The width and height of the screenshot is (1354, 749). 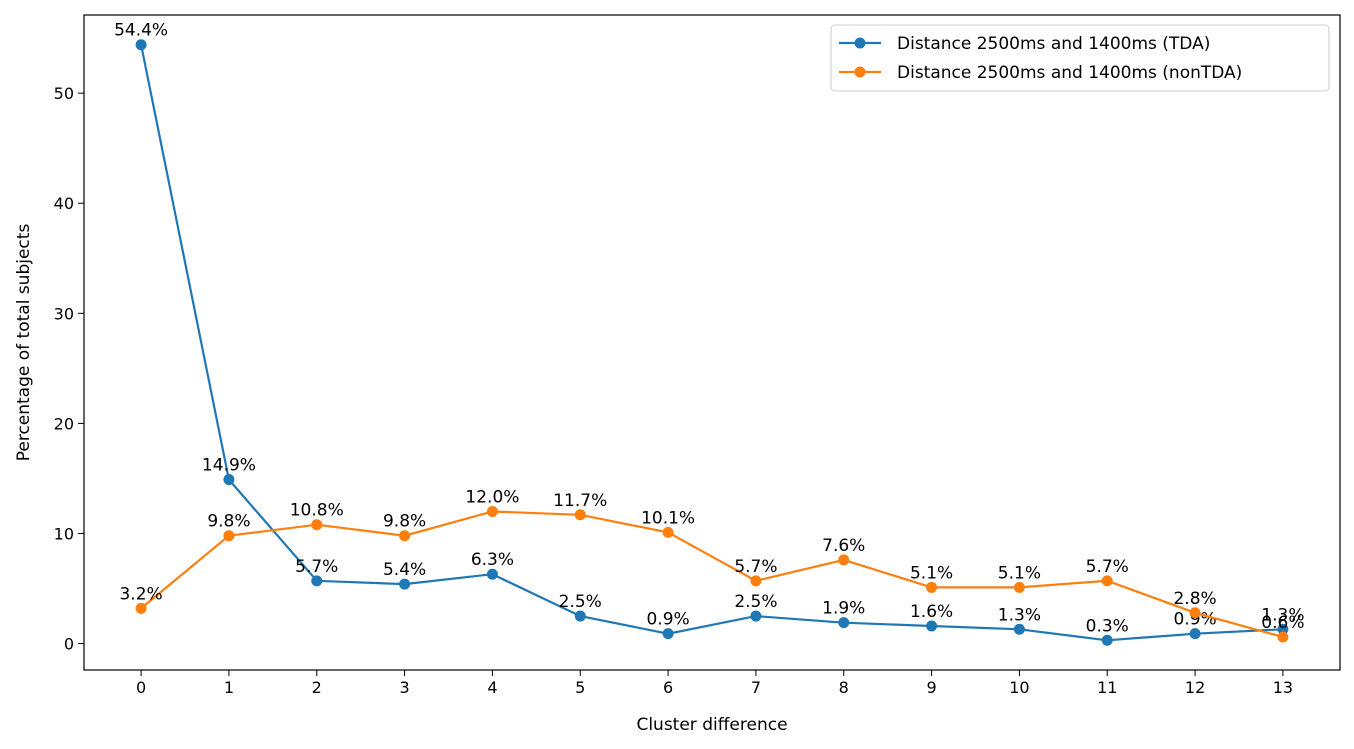 What do you see at coordinates (1069, 73) in the screenshot?
I see `legend-entry-label: Distance 2500ms and 1400ms (nonTDA)` at bounding box center [1069, 73].